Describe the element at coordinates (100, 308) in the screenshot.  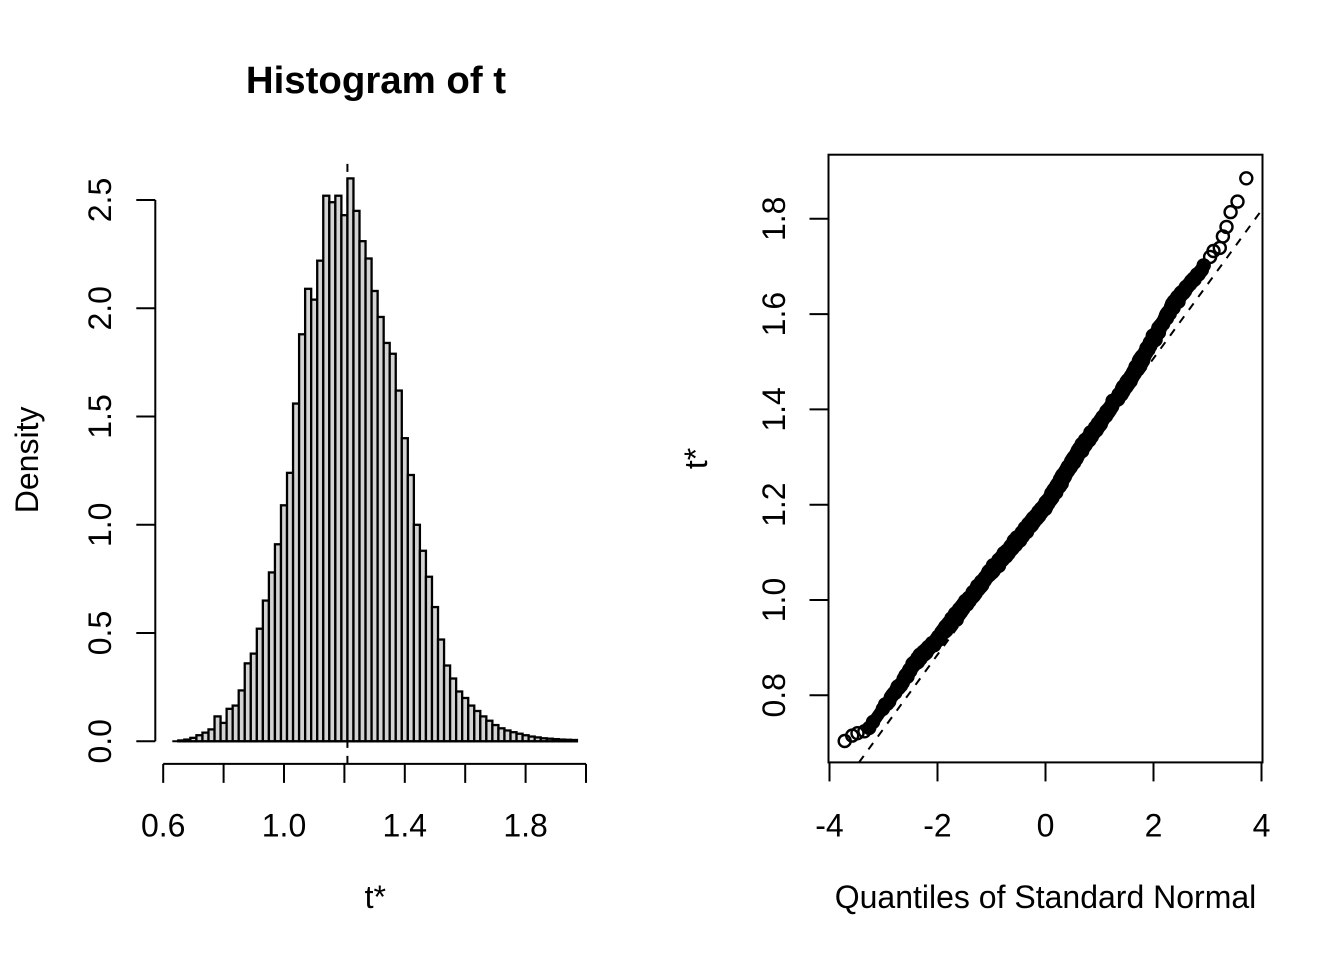
I see `svg-text: 2.0` at that location.